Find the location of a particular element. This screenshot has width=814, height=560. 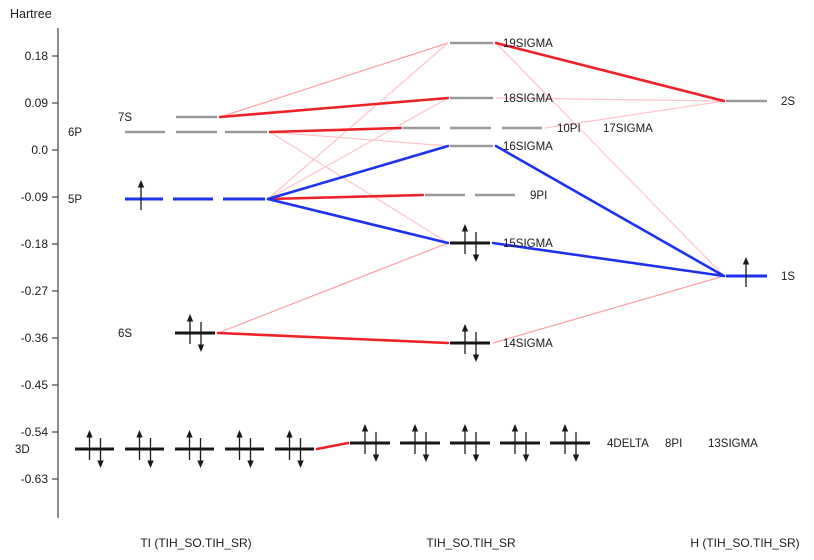

y-axis-tick-label: -0.09 is located at coordinates (35, 197).